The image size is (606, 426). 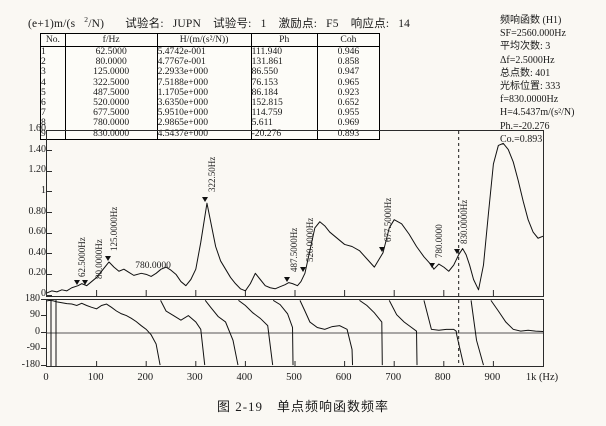 I want to click on col-mag: H/(m/(s²/N)), so click(x=204, y=40).